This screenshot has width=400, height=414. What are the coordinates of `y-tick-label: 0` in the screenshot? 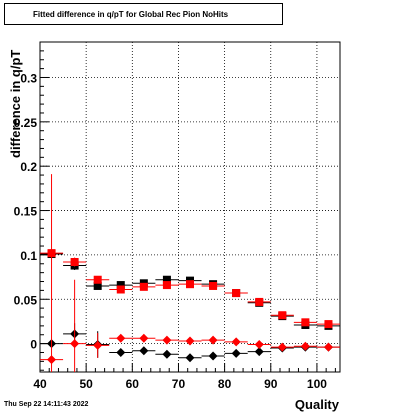 It's located at (33, 345).